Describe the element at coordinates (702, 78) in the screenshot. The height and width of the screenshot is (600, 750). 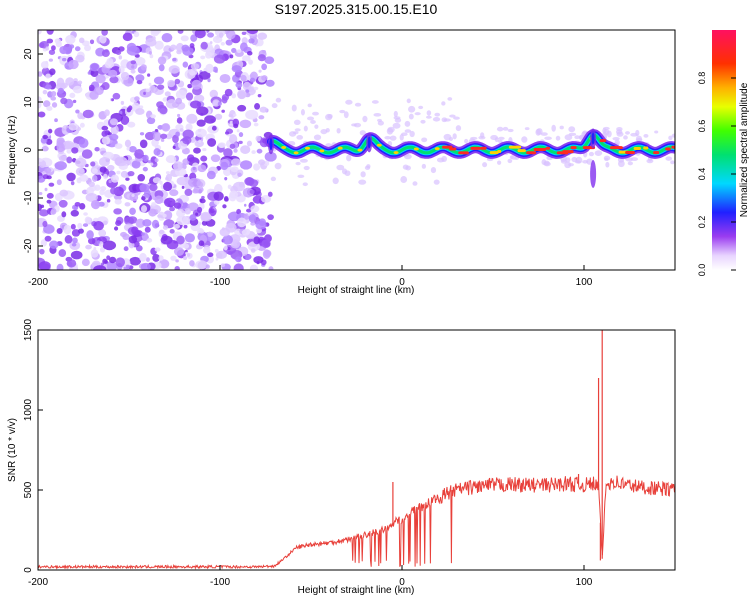
I see `colorbar-tick-label: 0.8` at that location.